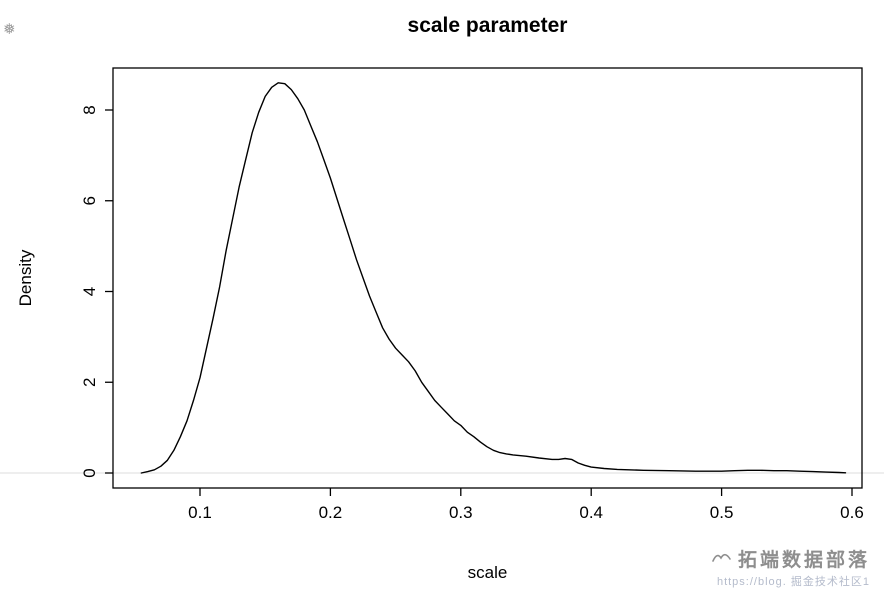  Describe the element at coordinates (591, 512) in the screenshot. I see `x-tick-label: 0.4` at that location.